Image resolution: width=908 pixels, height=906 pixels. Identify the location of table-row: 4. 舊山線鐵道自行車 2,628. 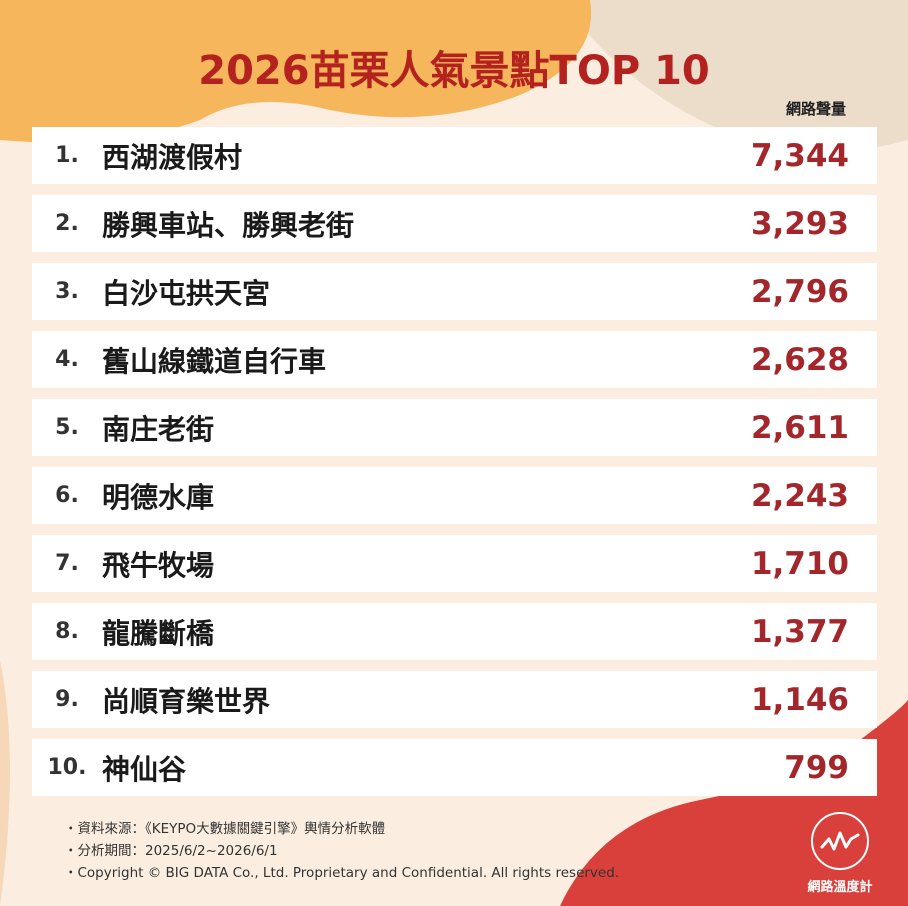
(454, 359).